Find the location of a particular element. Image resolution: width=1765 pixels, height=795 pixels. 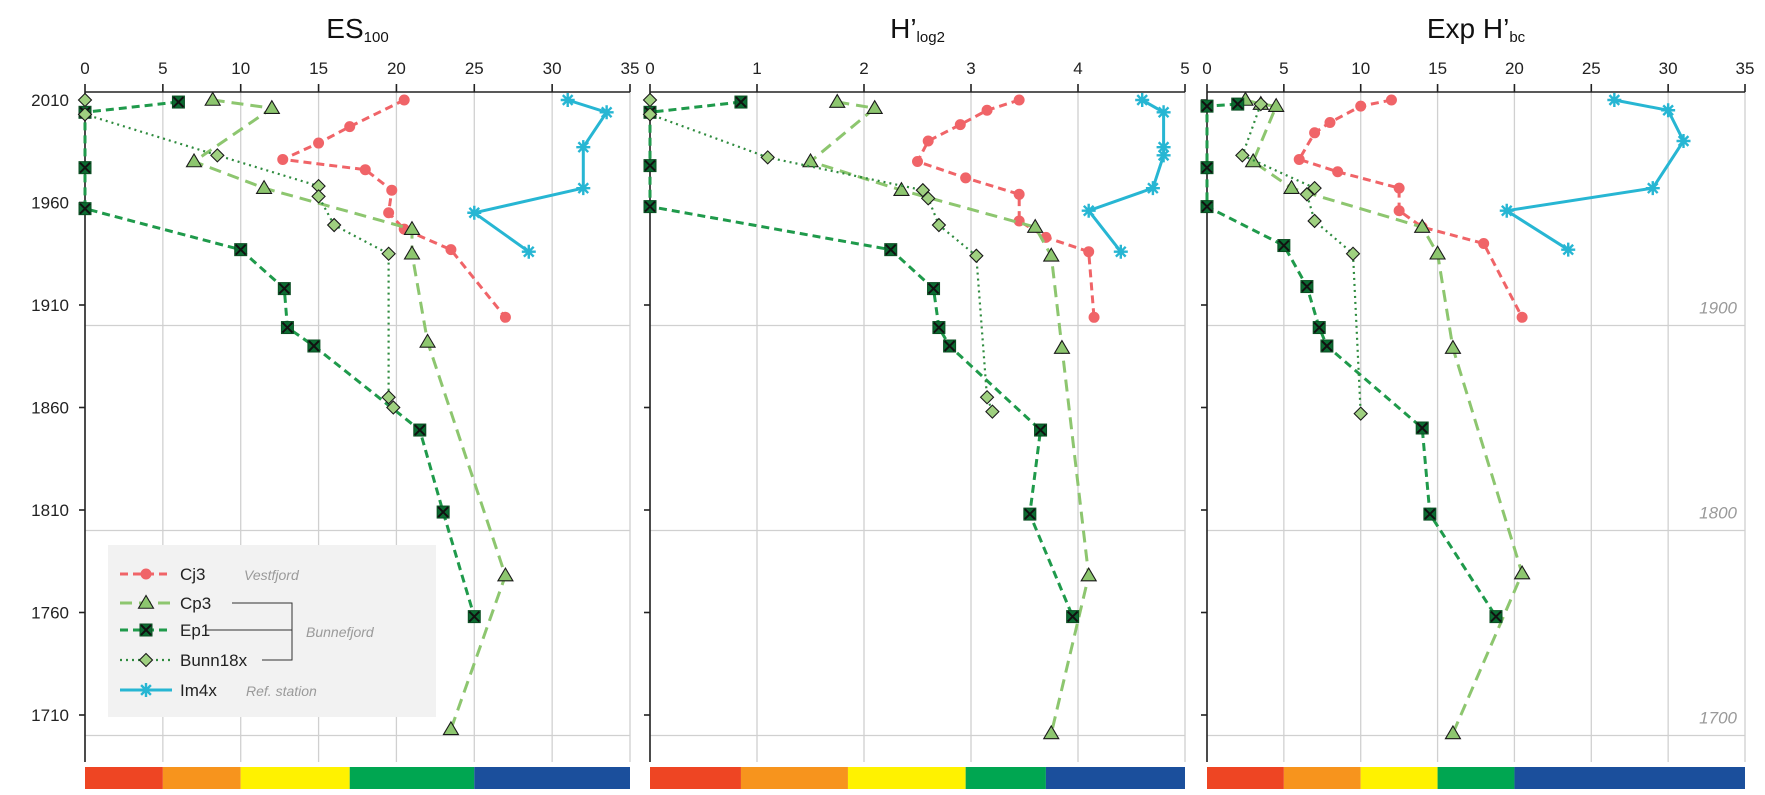

x-tick-label: 20 is located at coordinates (1514, 68).